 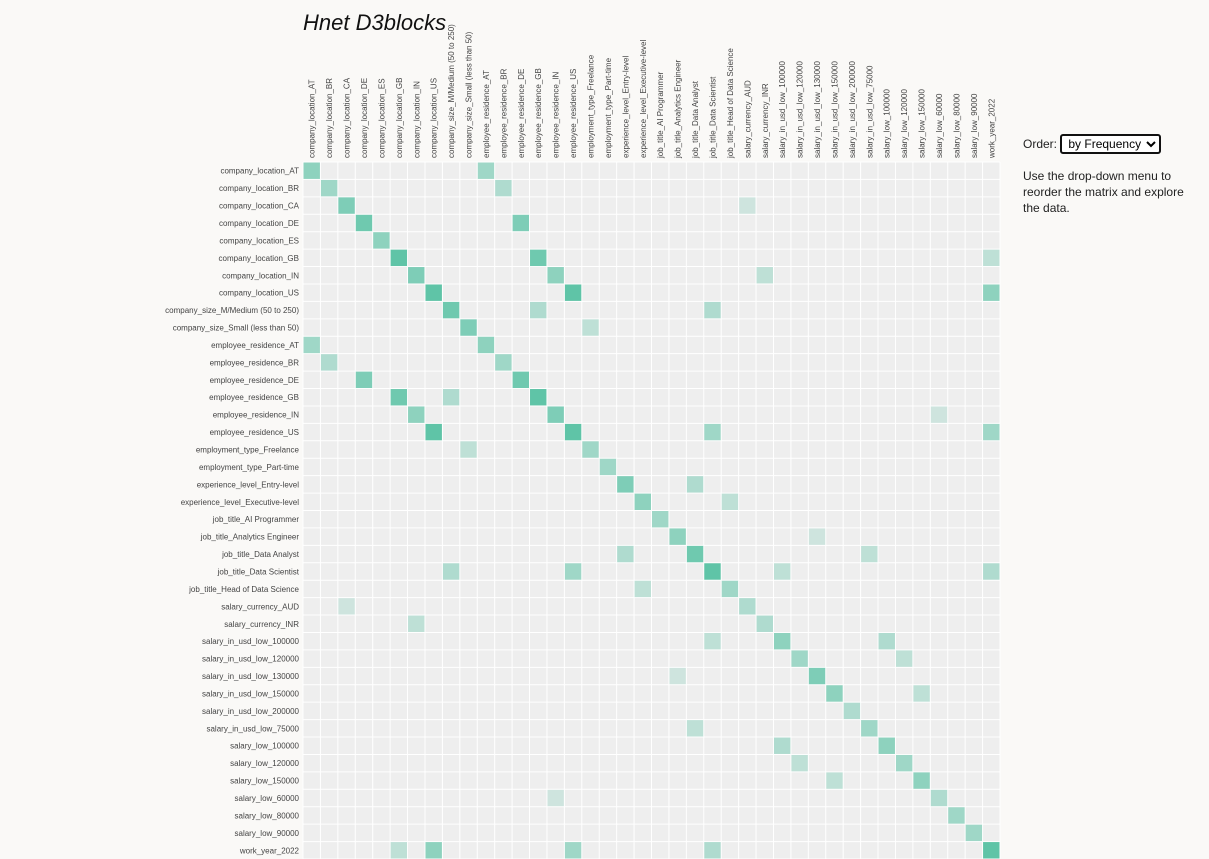 What do you see at coordinates (747, 119) in the screenshot?
I see `col-label: salary_currency_AUD` at bounding box center [747, 119].